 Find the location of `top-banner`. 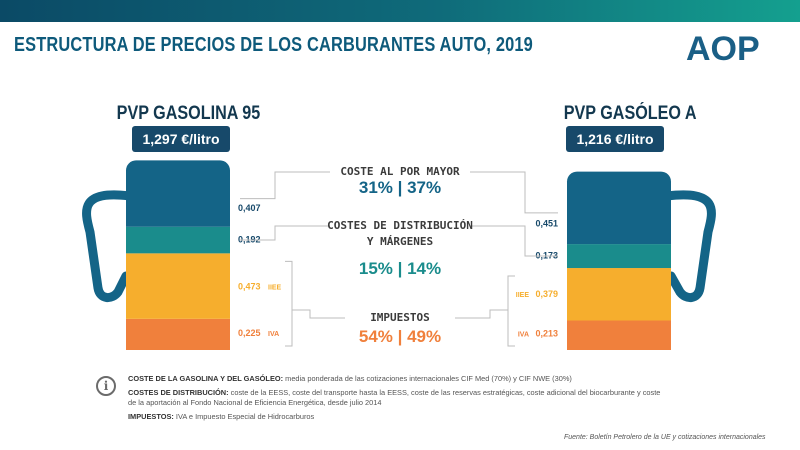

top-banner is located at coordinates (400, 11).